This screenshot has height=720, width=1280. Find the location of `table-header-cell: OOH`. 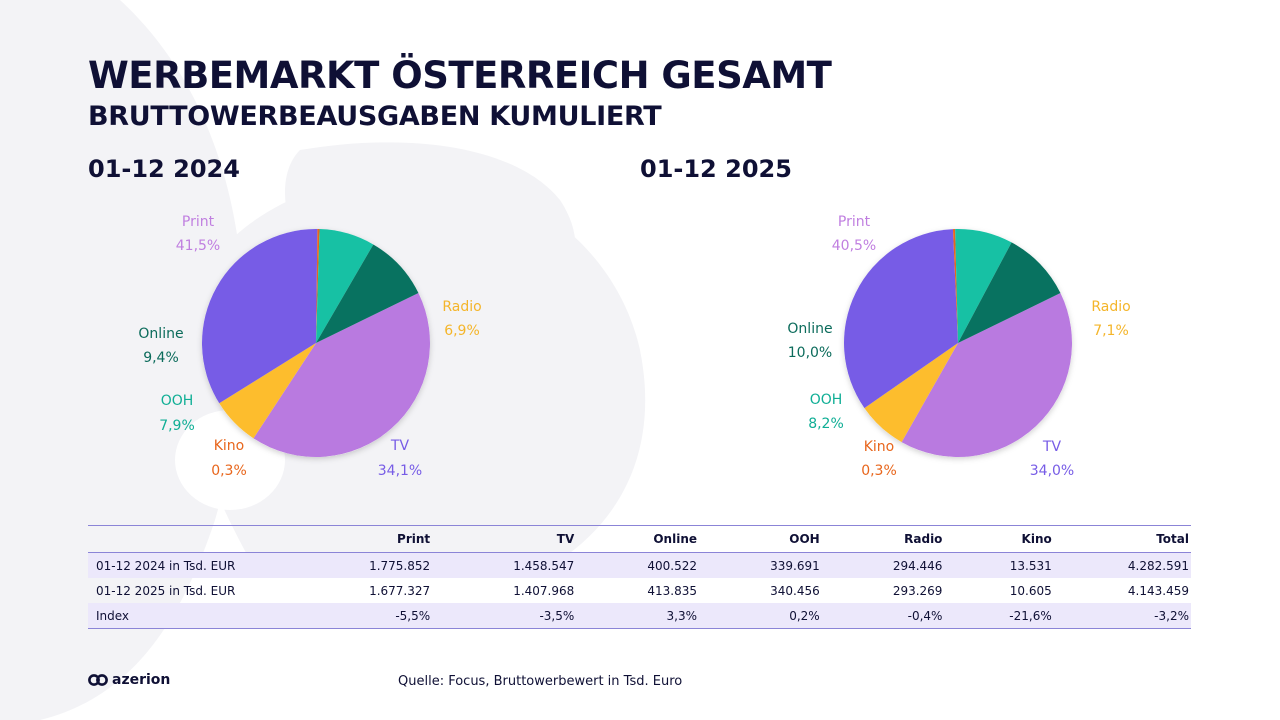

table-header-cell: OOH is located at coordinates (768, 539).